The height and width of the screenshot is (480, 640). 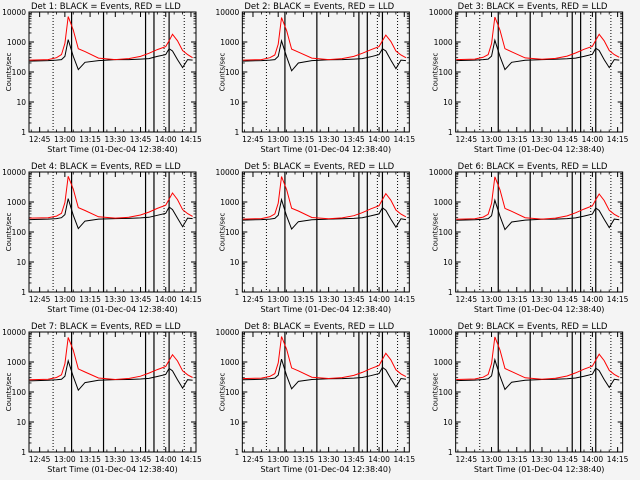 What do you see at coordinates (106, 7) in the screenshot?
I see `chart-title: Det 1: BLACK = Events, RED = LLD` at bounding box center [106, 7].